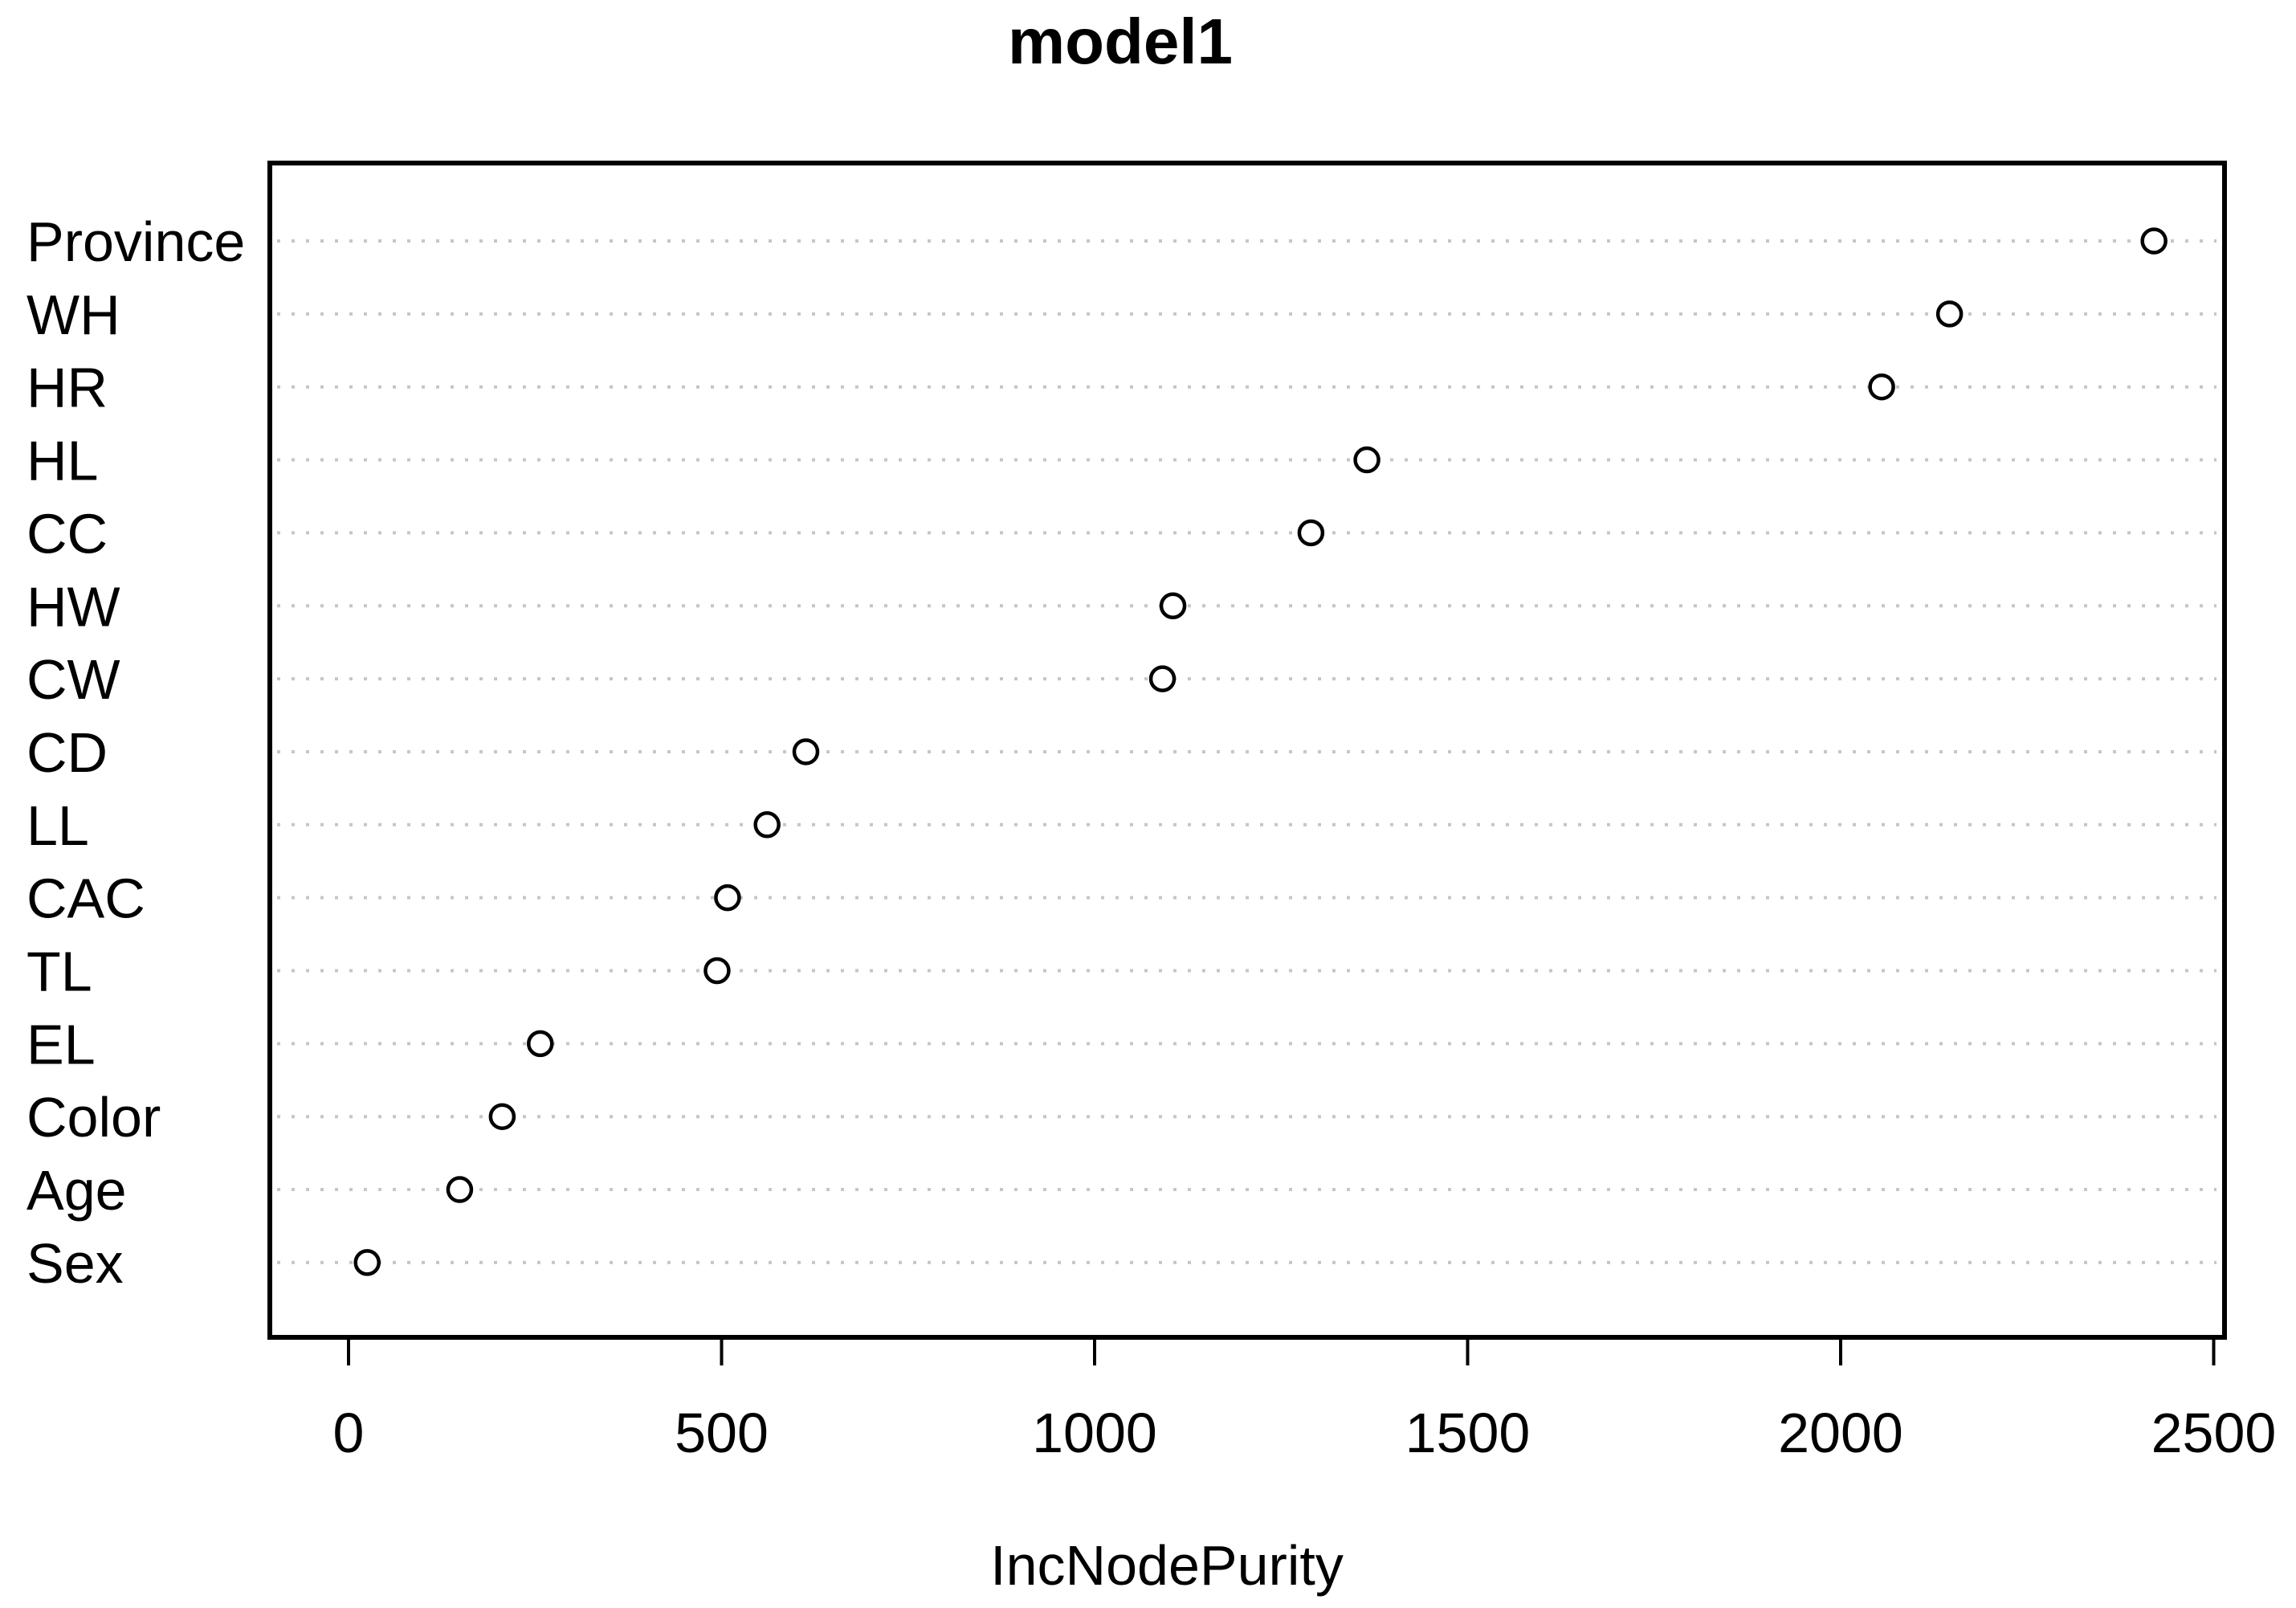  What do you see at coordinates (722, 1433) in the screenshot?
I see `x-tick-label: 500` at bounding box center [722, 1433].